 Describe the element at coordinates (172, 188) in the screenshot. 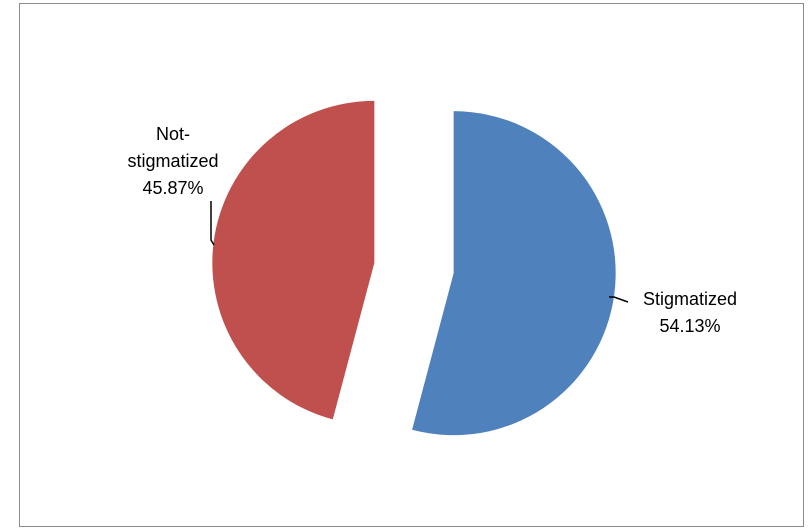

I see `data-label-not-stigmatized-percent: 45.87%` at that location.